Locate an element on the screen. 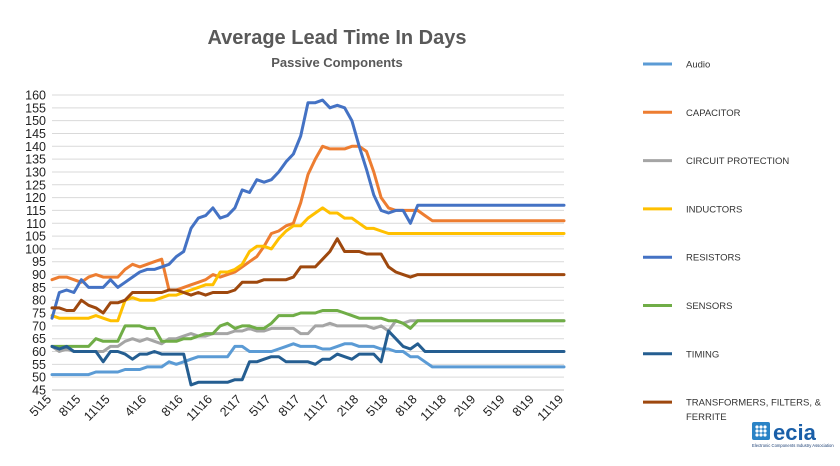 The height and width of the screenshot is (466, 840). x-tick-label-5: 11\16 is located at coordinates (199, 407).